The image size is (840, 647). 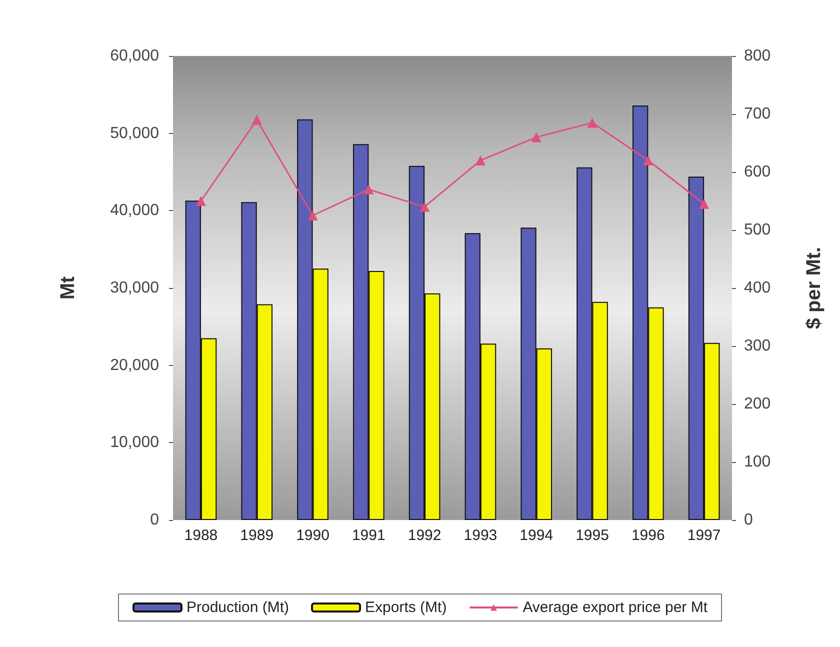 I want to click on y-tick-label: 40,000, so click(x=135, y=211).